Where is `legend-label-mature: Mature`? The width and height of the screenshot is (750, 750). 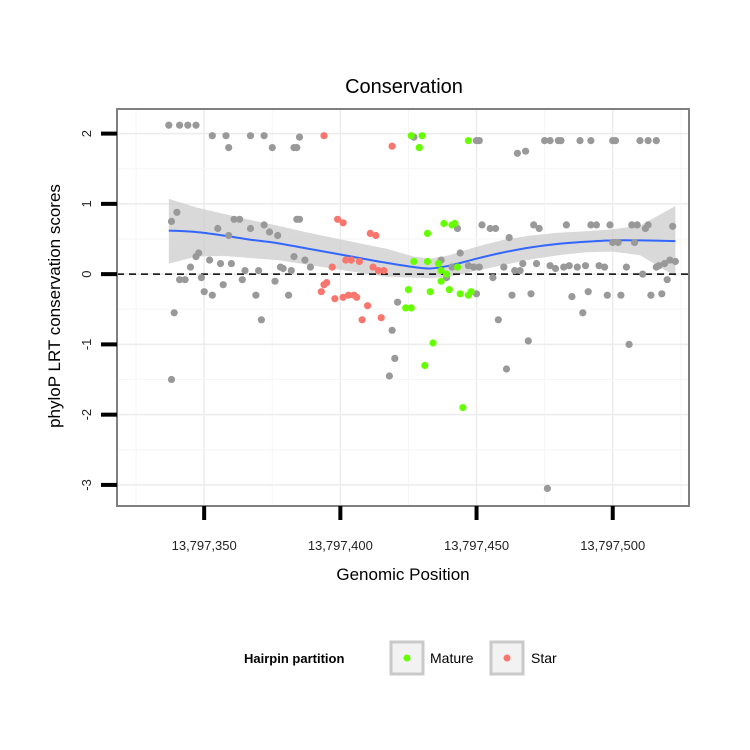
legend-label-mature: Mature is located at coordinates (452, 658).